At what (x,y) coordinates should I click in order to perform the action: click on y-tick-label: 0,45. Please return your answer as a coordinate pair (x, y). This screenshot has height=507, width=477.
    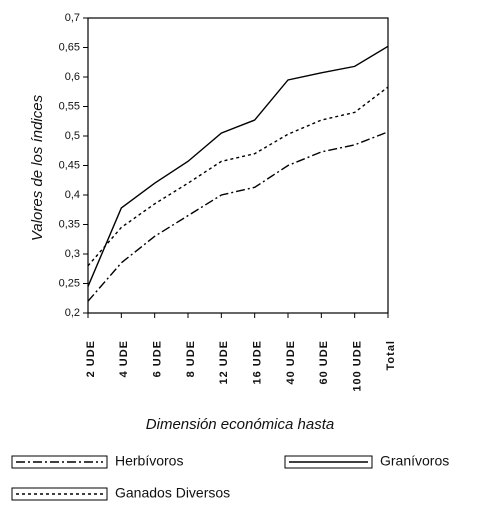
    Looking at the image, I should click on (69, 165).